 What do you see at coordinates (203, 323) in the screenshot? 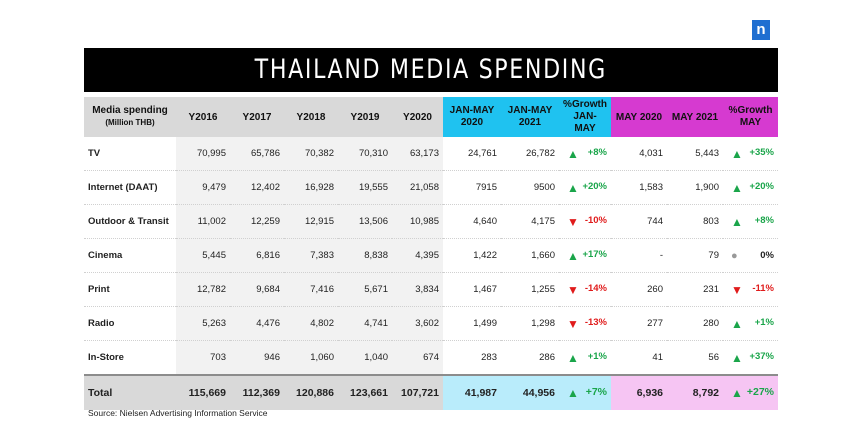
I see `year-value: 5,263` at bounding box center [203, 323].